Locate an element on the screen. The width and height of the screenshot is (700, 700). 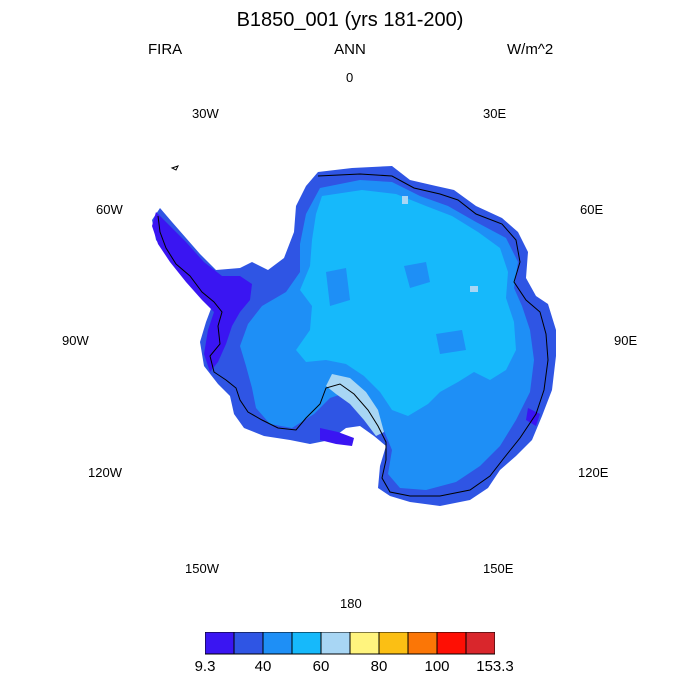
plot-title: B1850_001 (yrs 181-200) is located at coordinates (350, 20).